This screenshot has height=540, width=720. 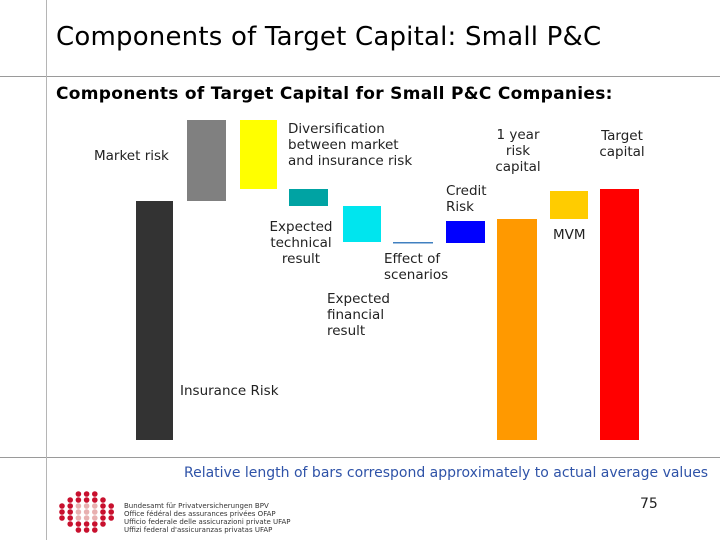 What do you see at coordinates (569, 235) in the screenshot?
I see `label-mvm: MVM` at bounding box center [569, 235].